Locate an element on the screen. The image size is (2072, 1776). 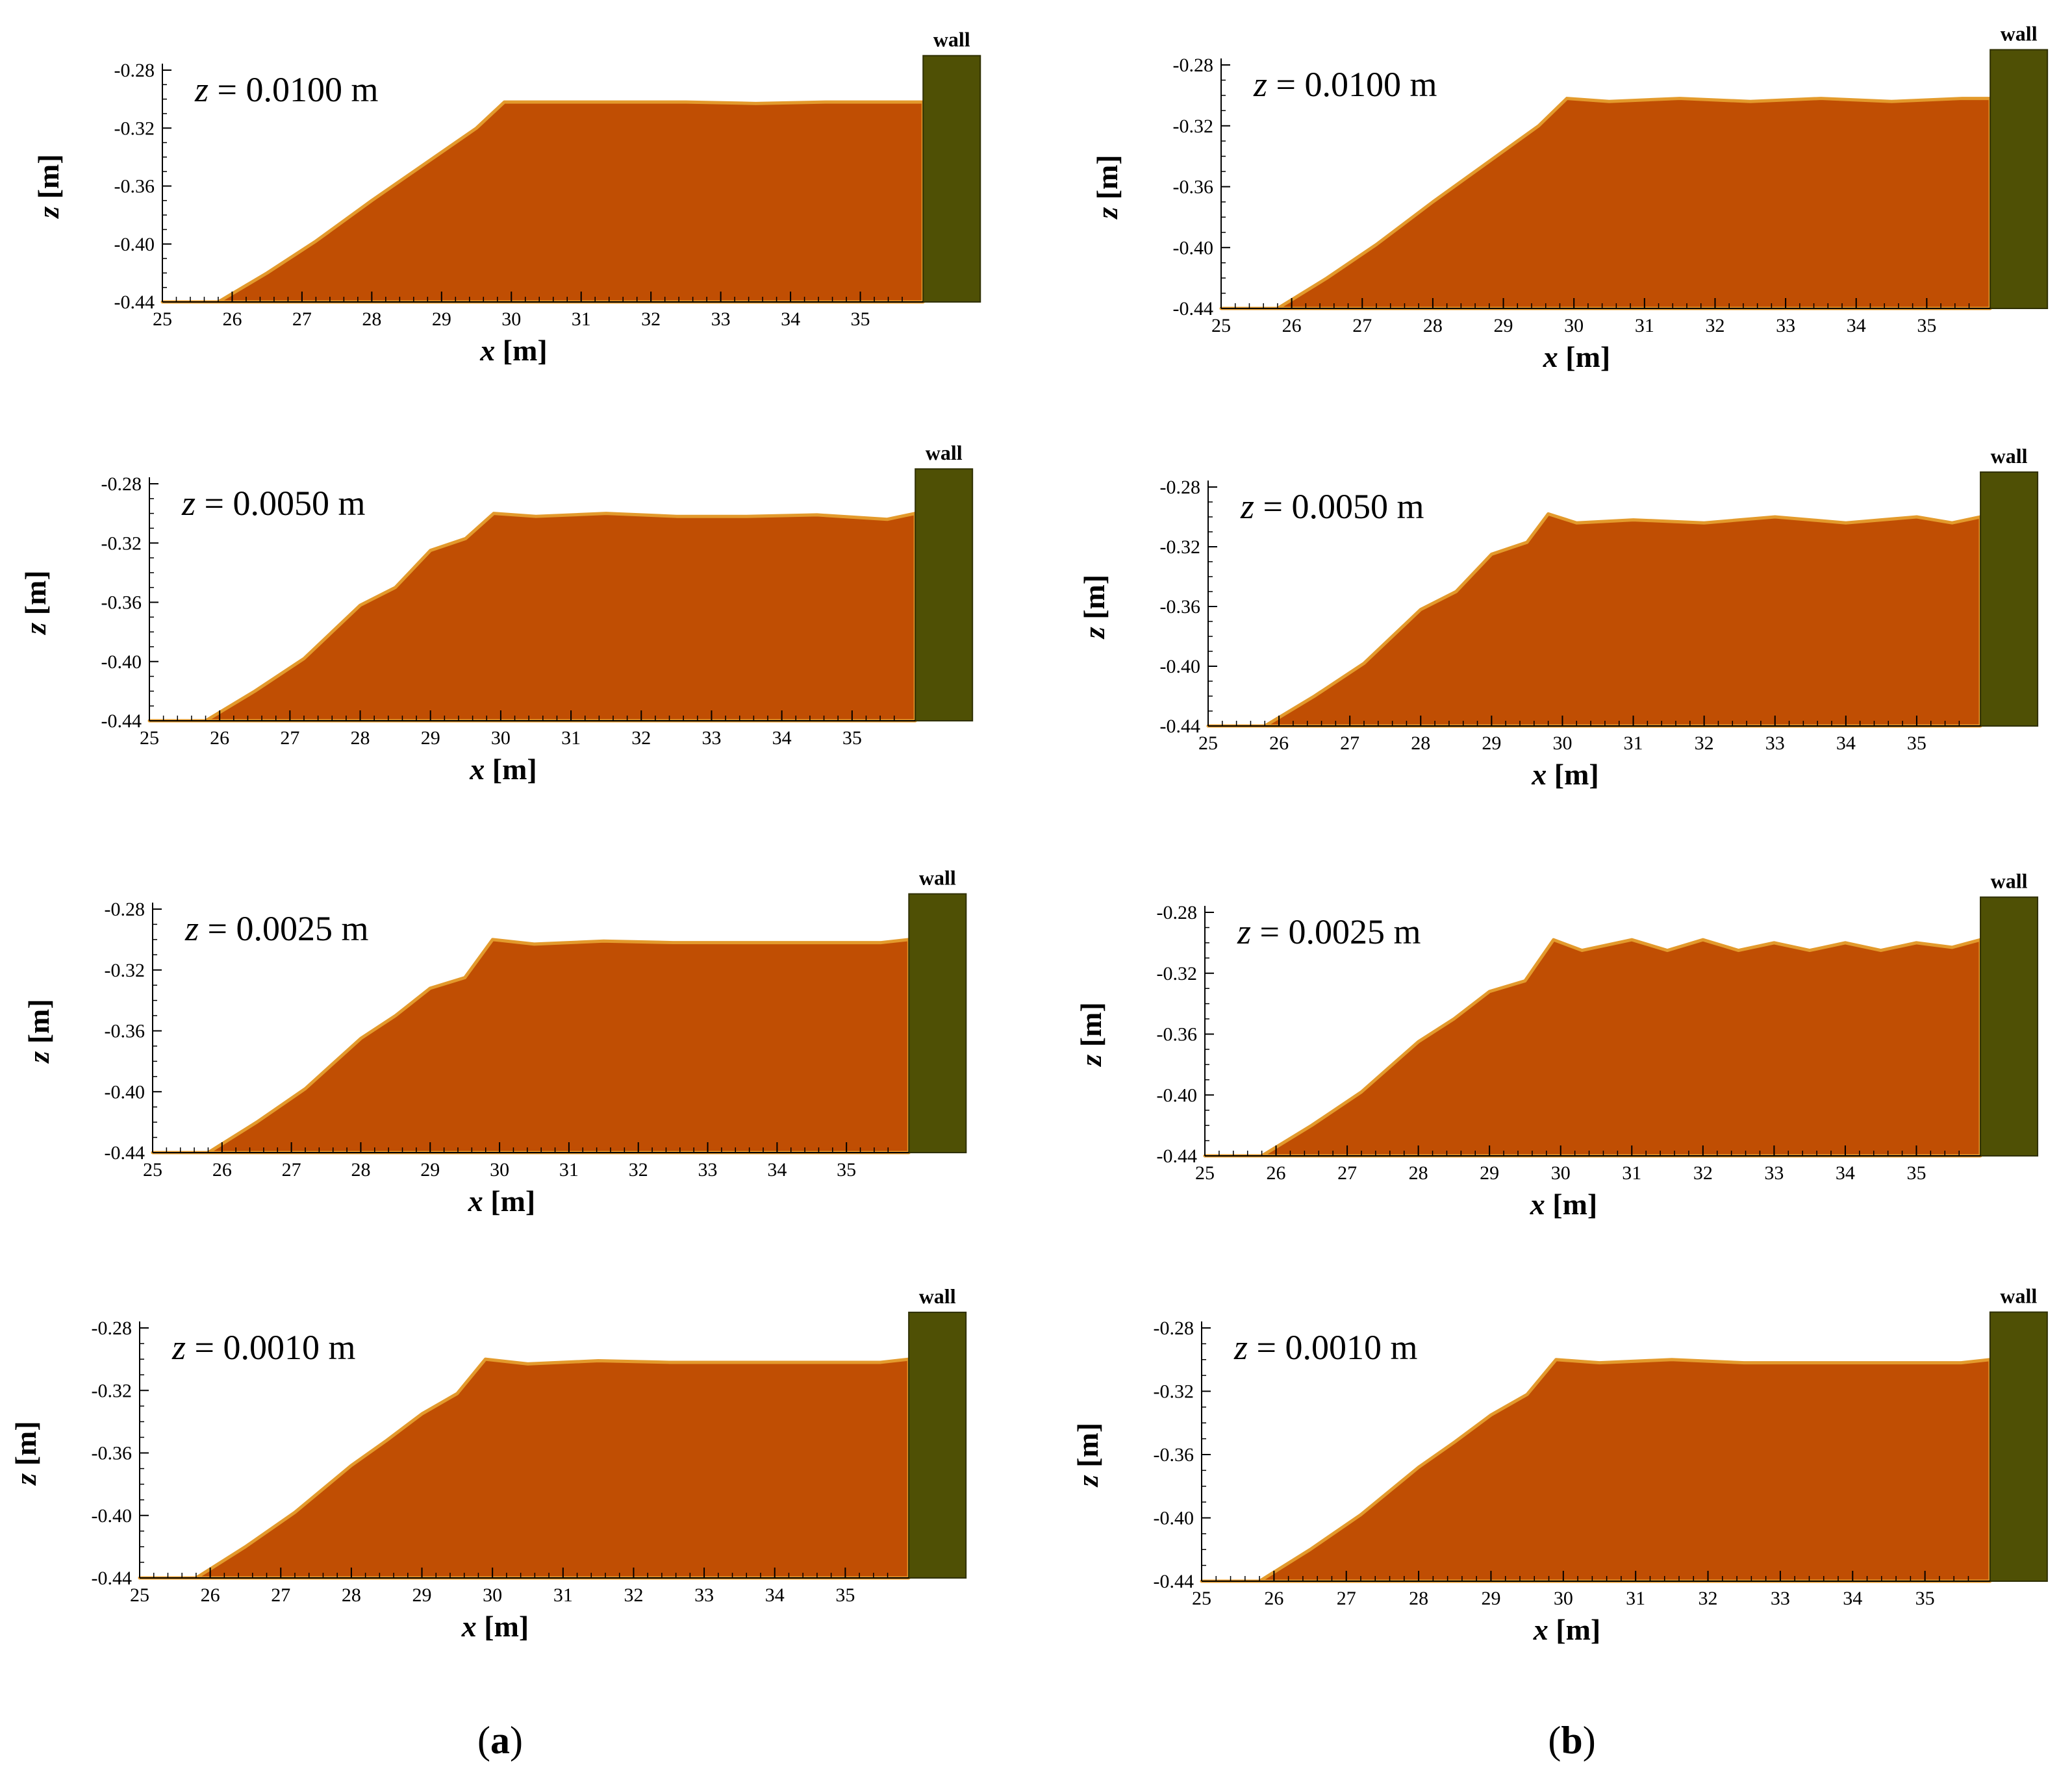
column-label-a: (a) is located at coordinates (500, 1741).